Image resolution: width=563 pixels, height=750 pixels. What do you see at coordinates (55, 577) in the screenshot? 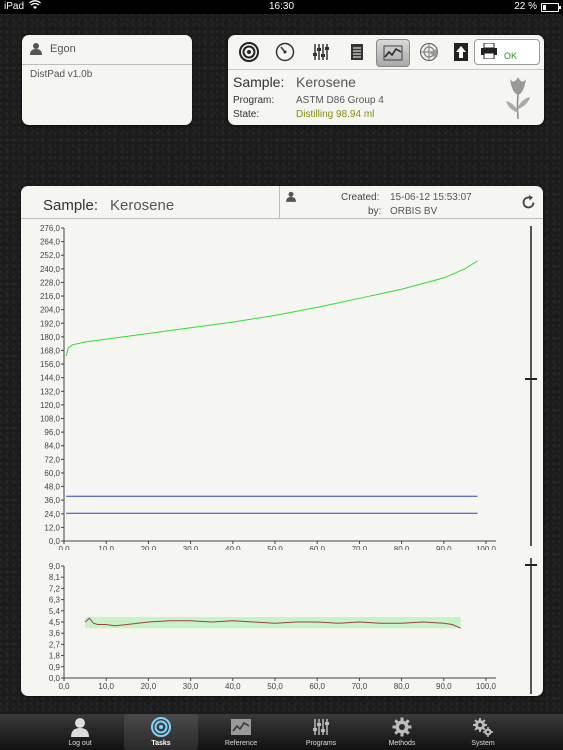
I see `rate-chart-y-tick-label: 8,1` at bounding box center [55, 577].